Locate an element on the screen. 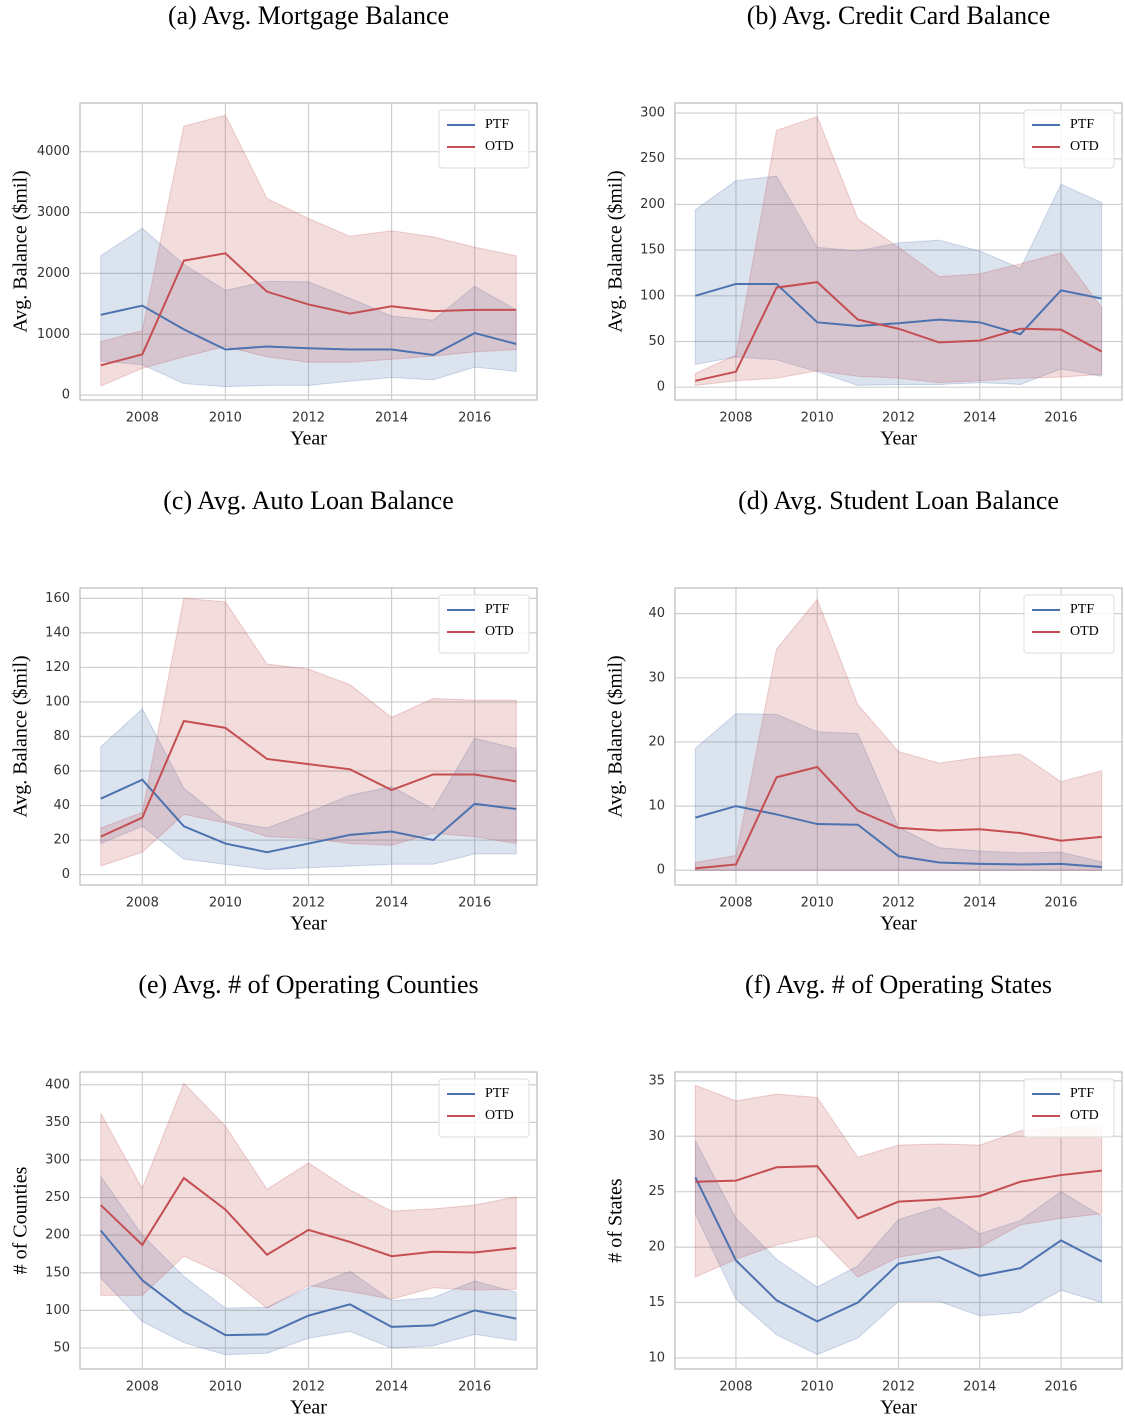 The width and height of the screenshot is (1125, 1418). y-tick-label: 25 is located at coordinates (656, 1191).